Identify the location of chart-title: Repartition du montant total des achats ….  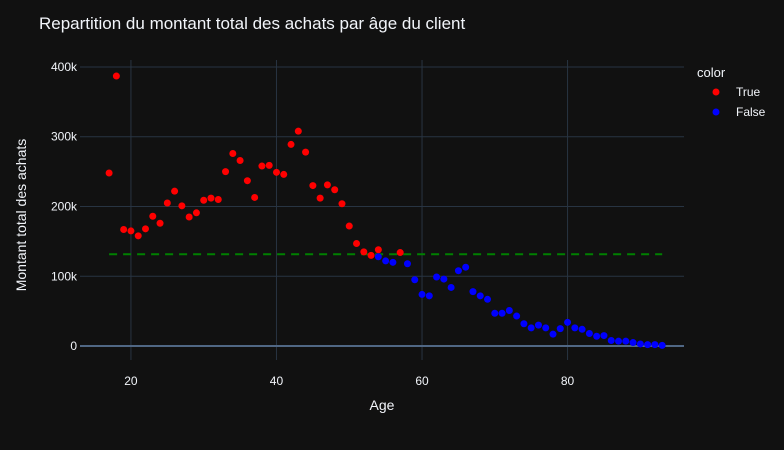
(252, 23).